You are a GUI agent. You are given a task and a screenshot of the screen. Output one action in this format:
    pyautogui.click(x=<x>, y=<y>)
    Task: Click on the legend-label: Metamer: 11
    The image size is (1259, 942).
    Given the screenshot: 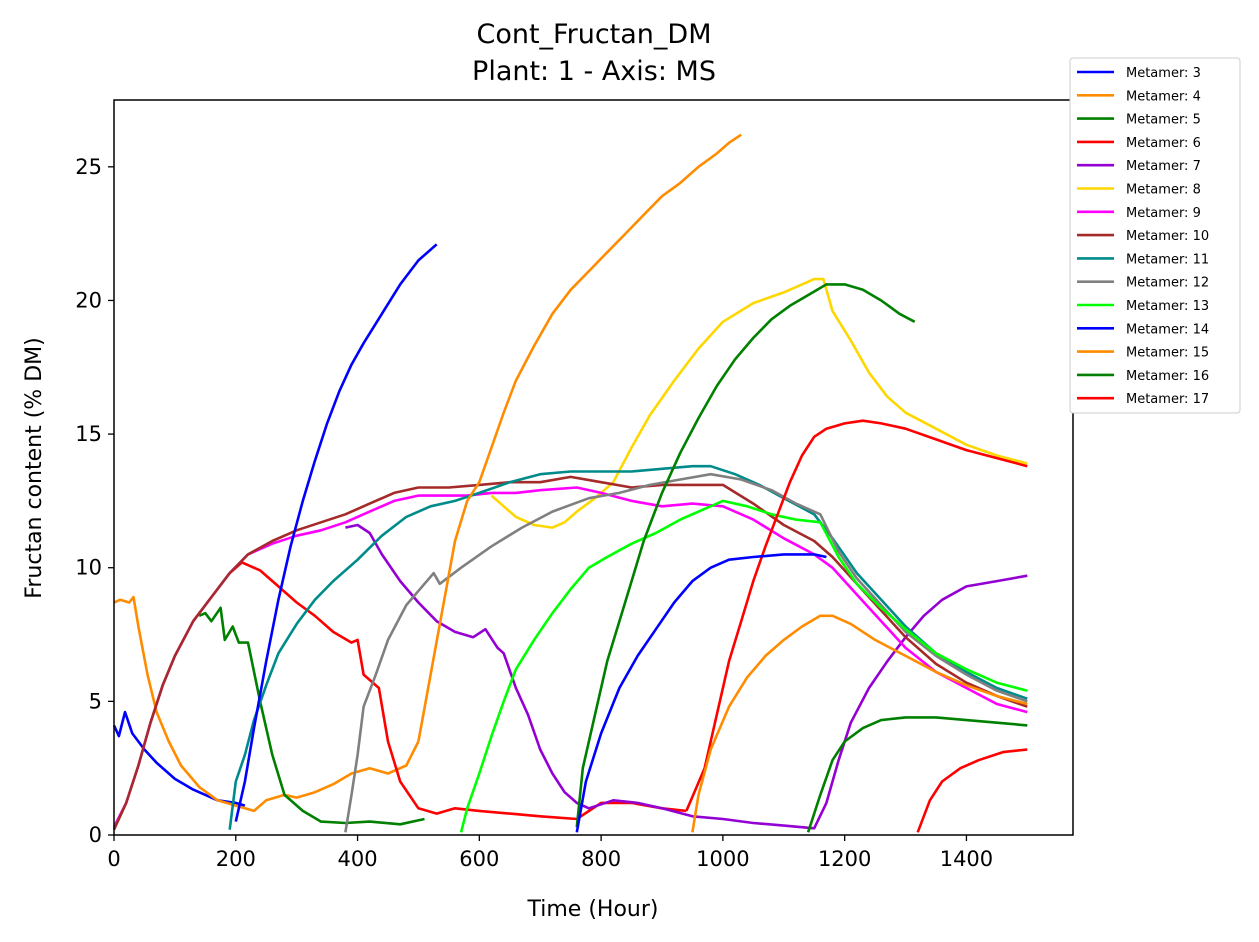 What is the action you would take?
    pyautogui.click(x=1167, y=259)
    